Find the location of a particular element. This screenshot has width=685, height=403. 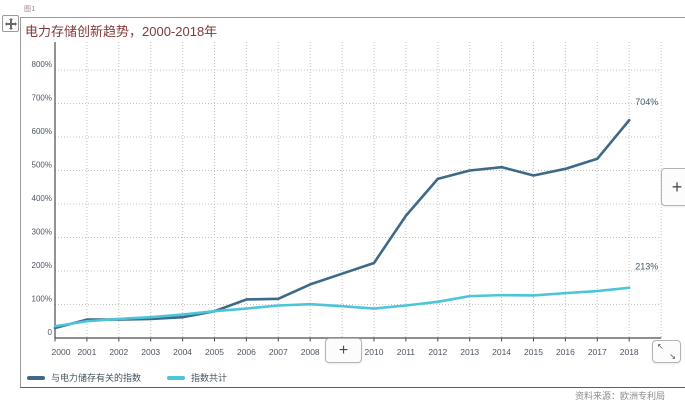

expand-se-arrow-icon: ↘ is located at coordinates (672, 356).